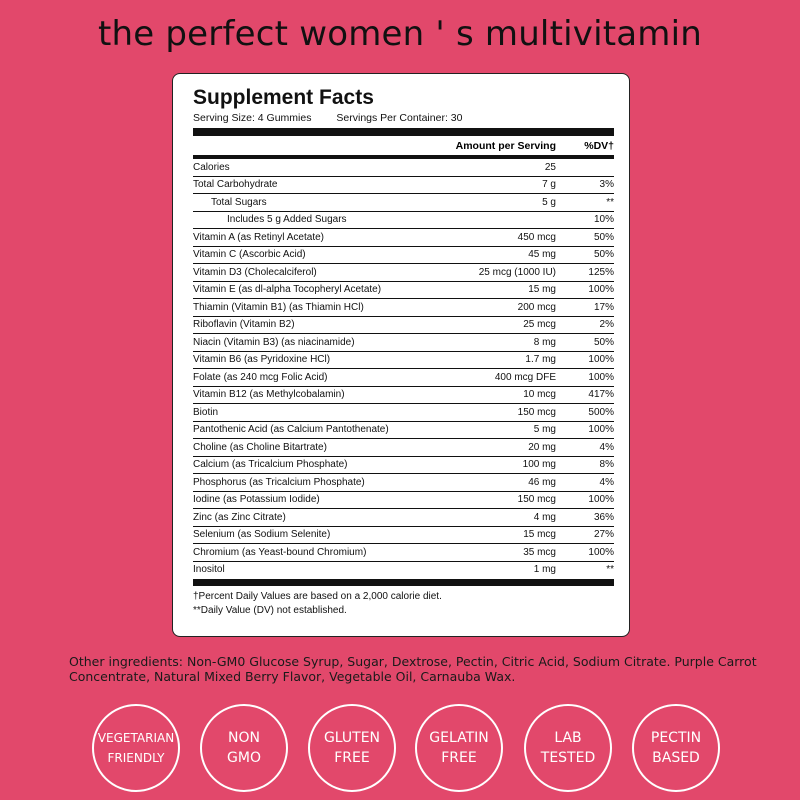  What do you see at coordinates (601, 412) in the screenshot?
I see `nutrient-dv: 500%` at bounding box center [601, 412].